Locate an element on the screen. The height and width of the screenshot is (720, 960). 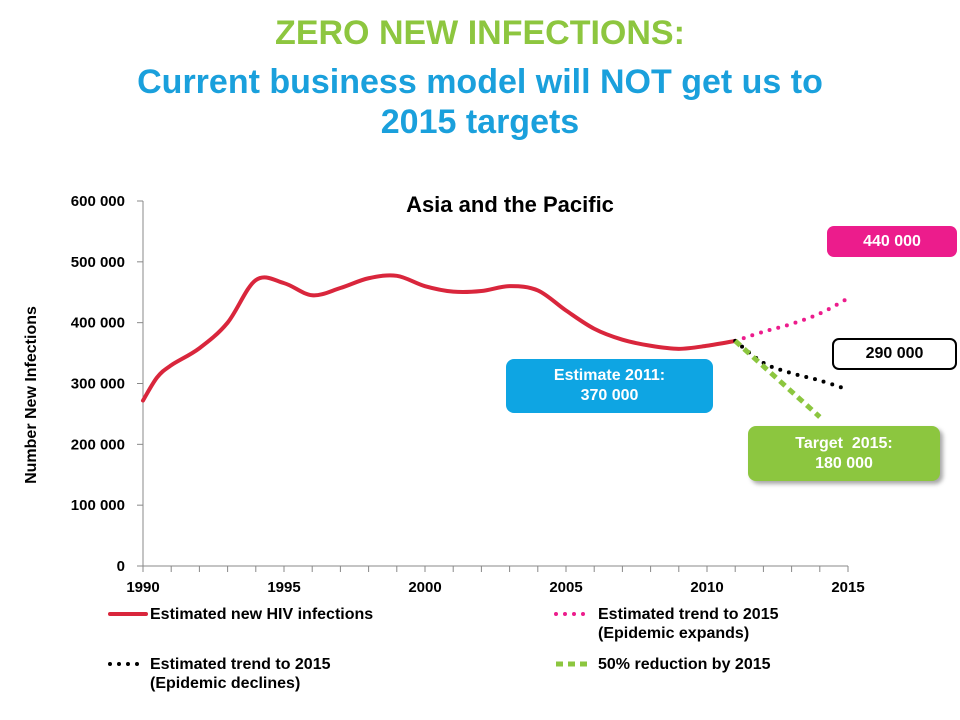
expands-value-callout: 440 000 is located at coordinates (892, 241).